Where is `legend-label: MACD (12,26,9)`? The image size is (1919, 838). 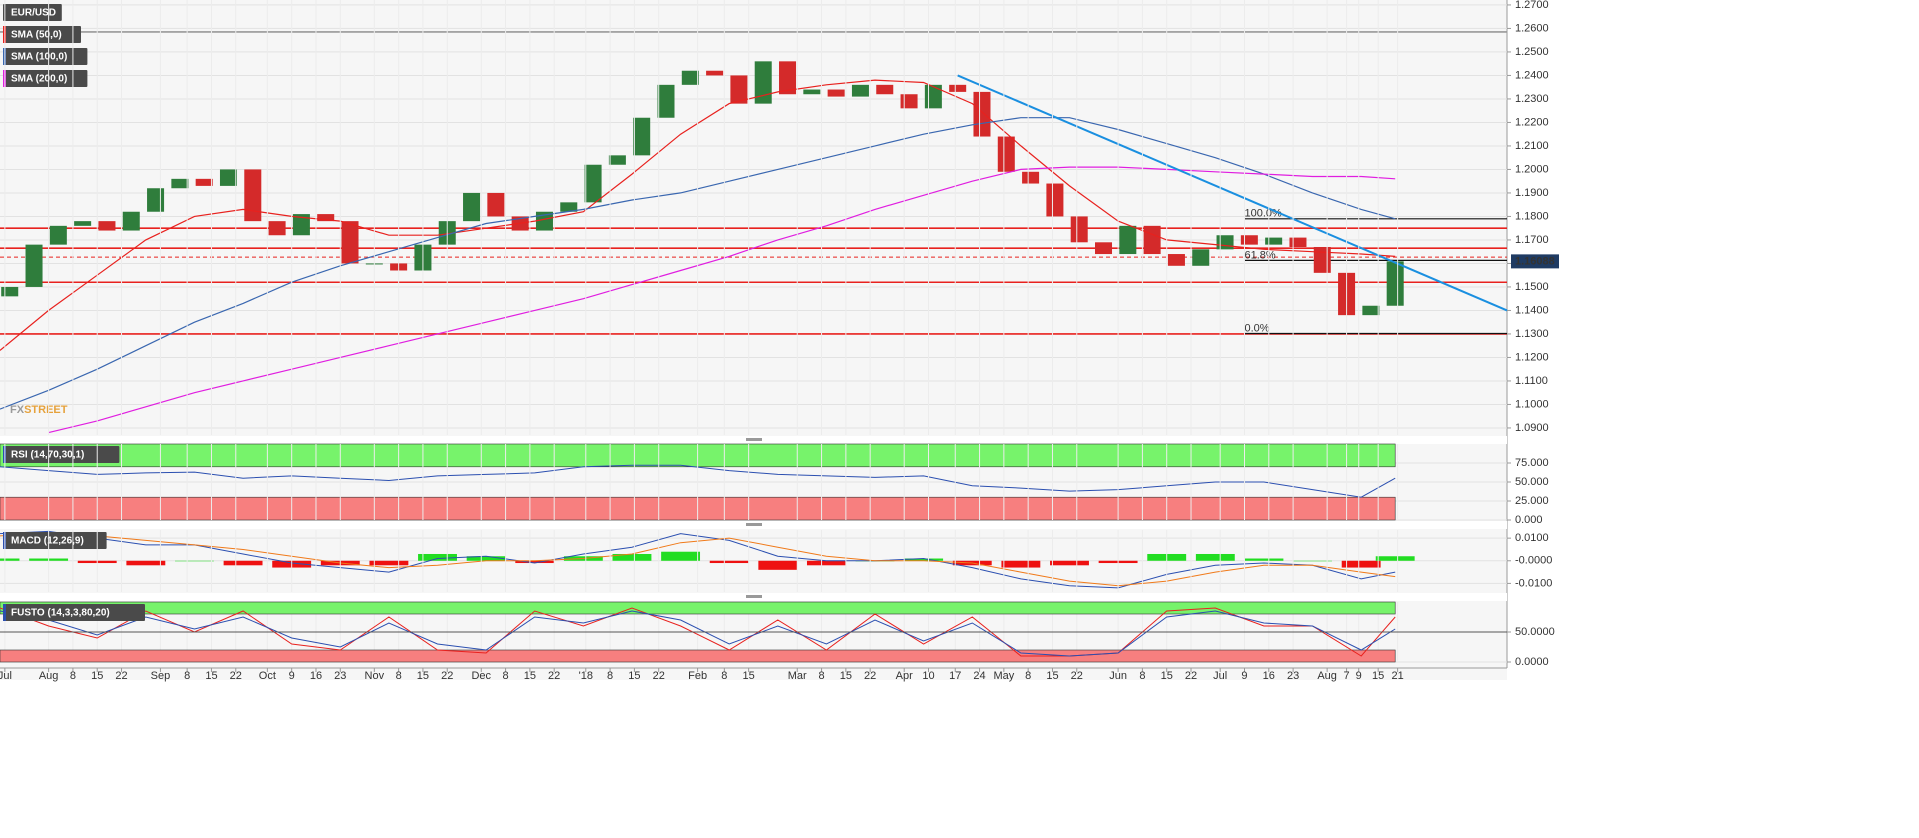 legend-label: MACD (12,26,9) is located at coordinates (47, 541).